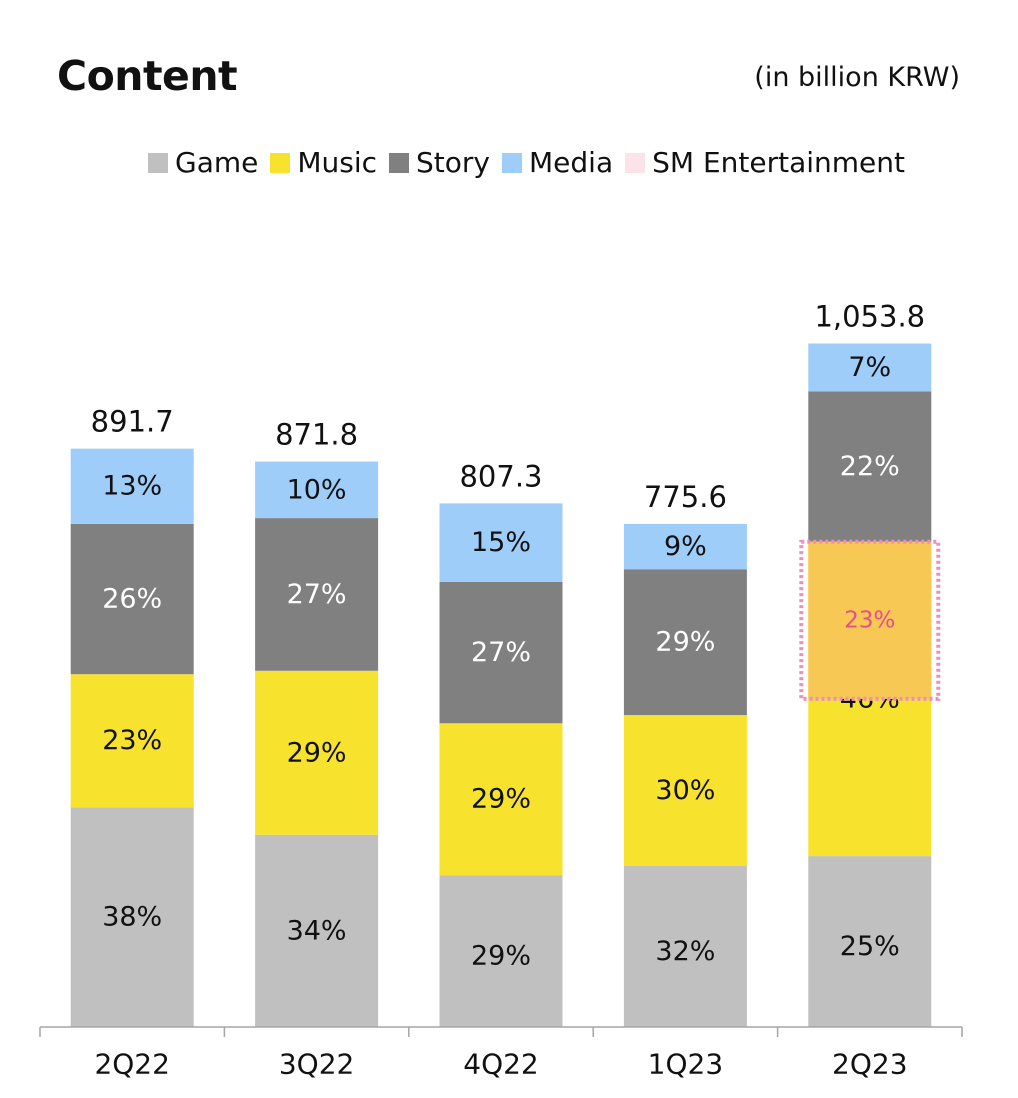 The height and width of the screenshot is (1098, 1018). What do you see at coordinates (500, 476) in the screenshot?
I see `total-label-4q22: 807.3` at bounding box center [500, 476].